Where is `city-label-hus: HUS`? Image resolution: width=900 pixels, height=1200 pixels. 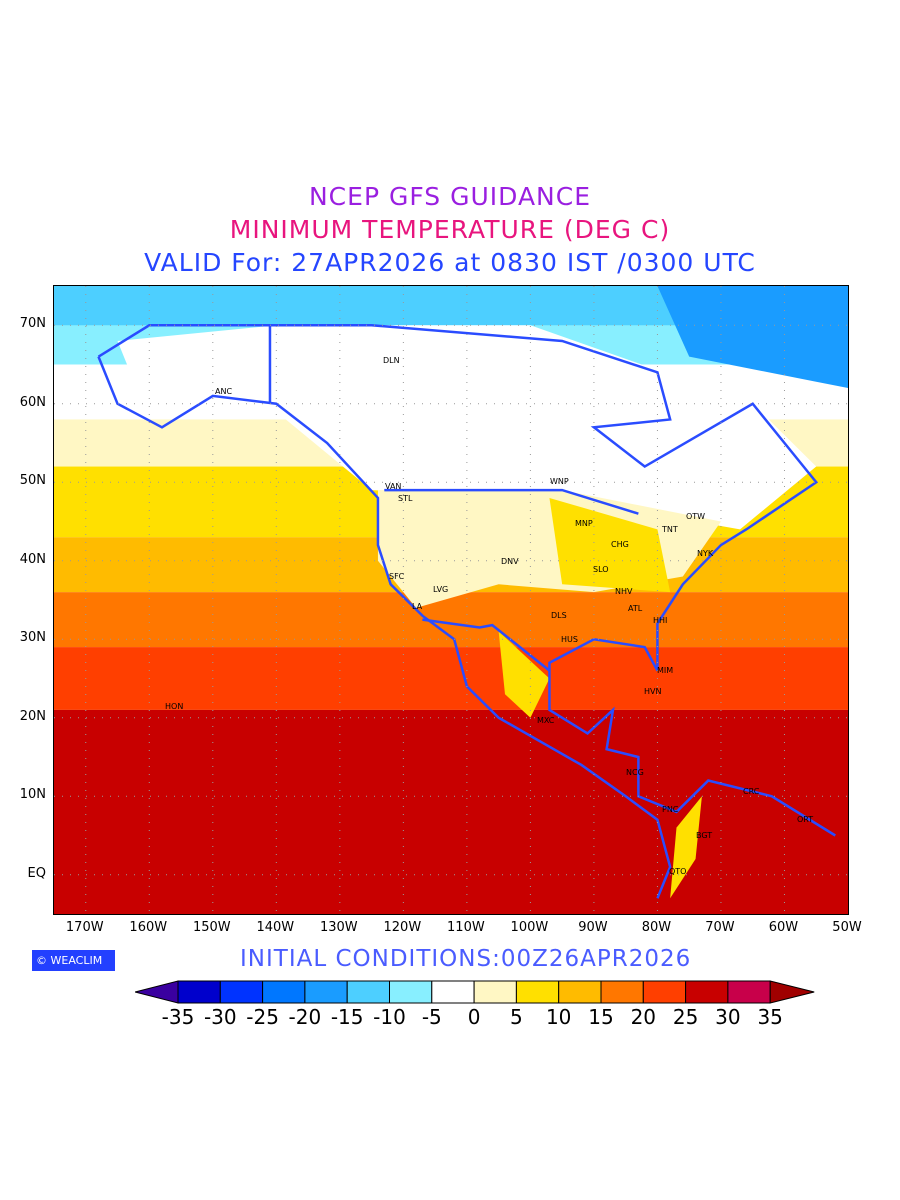
city-label-hus: HUS is located at coordinates (569, 639).